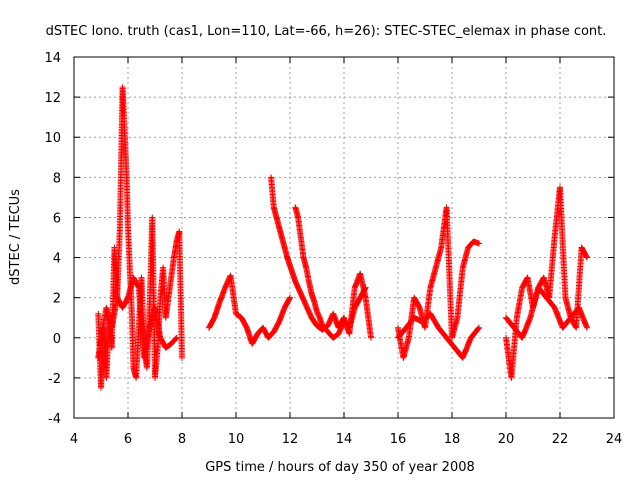 The image size is (640, 480). What do you see at coordinates (452, 439) in the screenshot?
I see `x-tick-label: 18` at bounding box center [452, 439].